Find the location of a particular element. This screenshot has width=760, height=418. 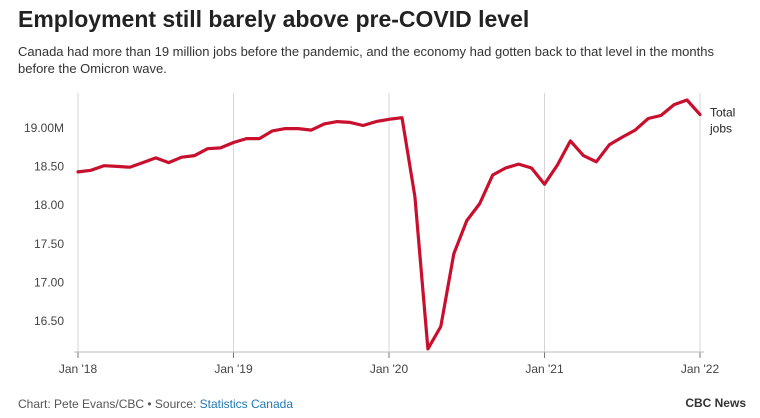

y-tick-label: 18.50 is located at coordinates (49, 166).